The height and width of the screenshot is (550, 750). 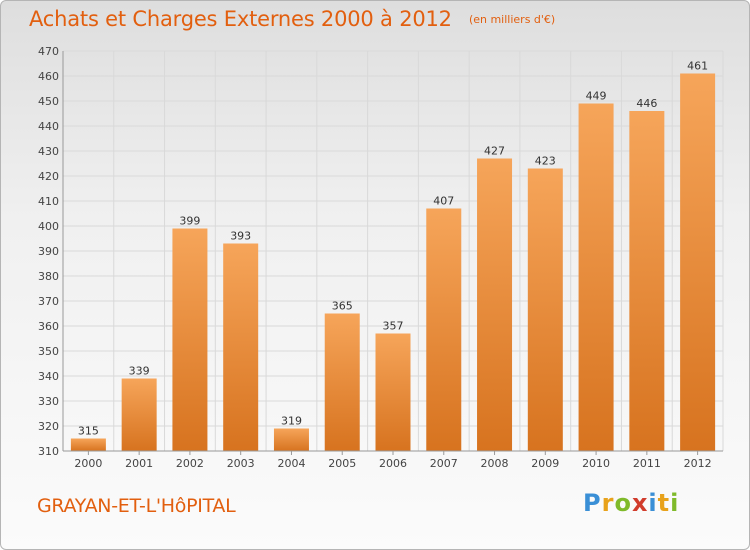 I want to click on x-tick-label: 2003, so click(x=241, y=463).